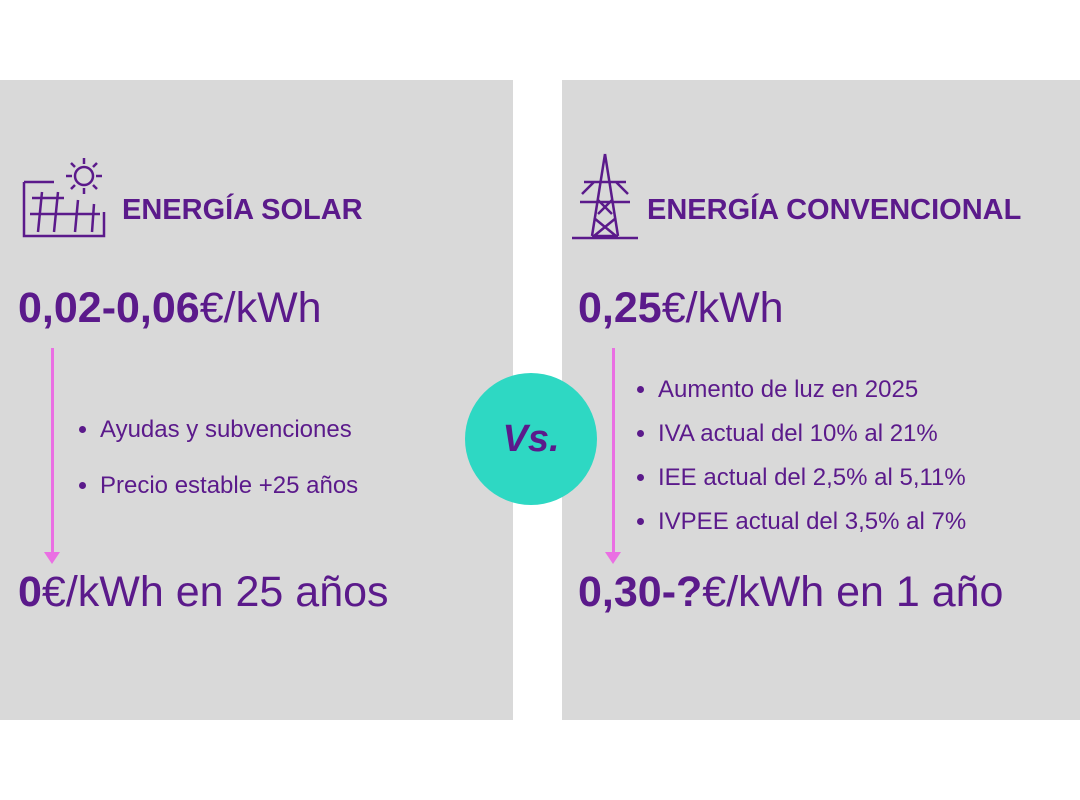 This screenshot has height=800, width=1080. I want to click on price: 0,02-0,06€/kWh, so click(170, 308).